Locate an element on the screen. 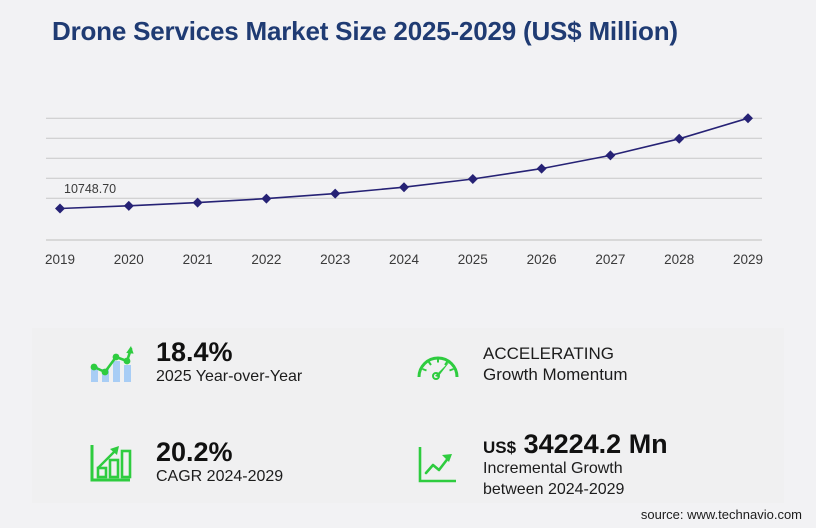  x-tick-label: 2028 is located at coordinates (679, 259).